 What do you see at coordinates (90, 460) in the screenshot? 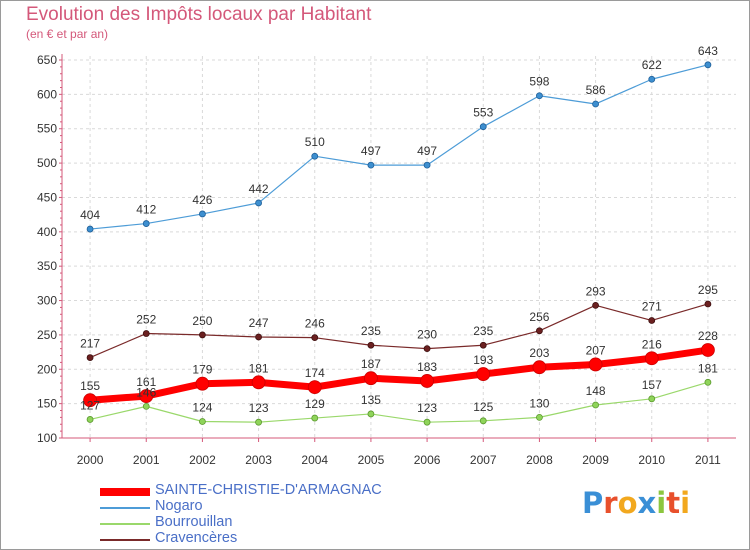
I see `x-tick-label: 2000` at bounding box center [90, 460].